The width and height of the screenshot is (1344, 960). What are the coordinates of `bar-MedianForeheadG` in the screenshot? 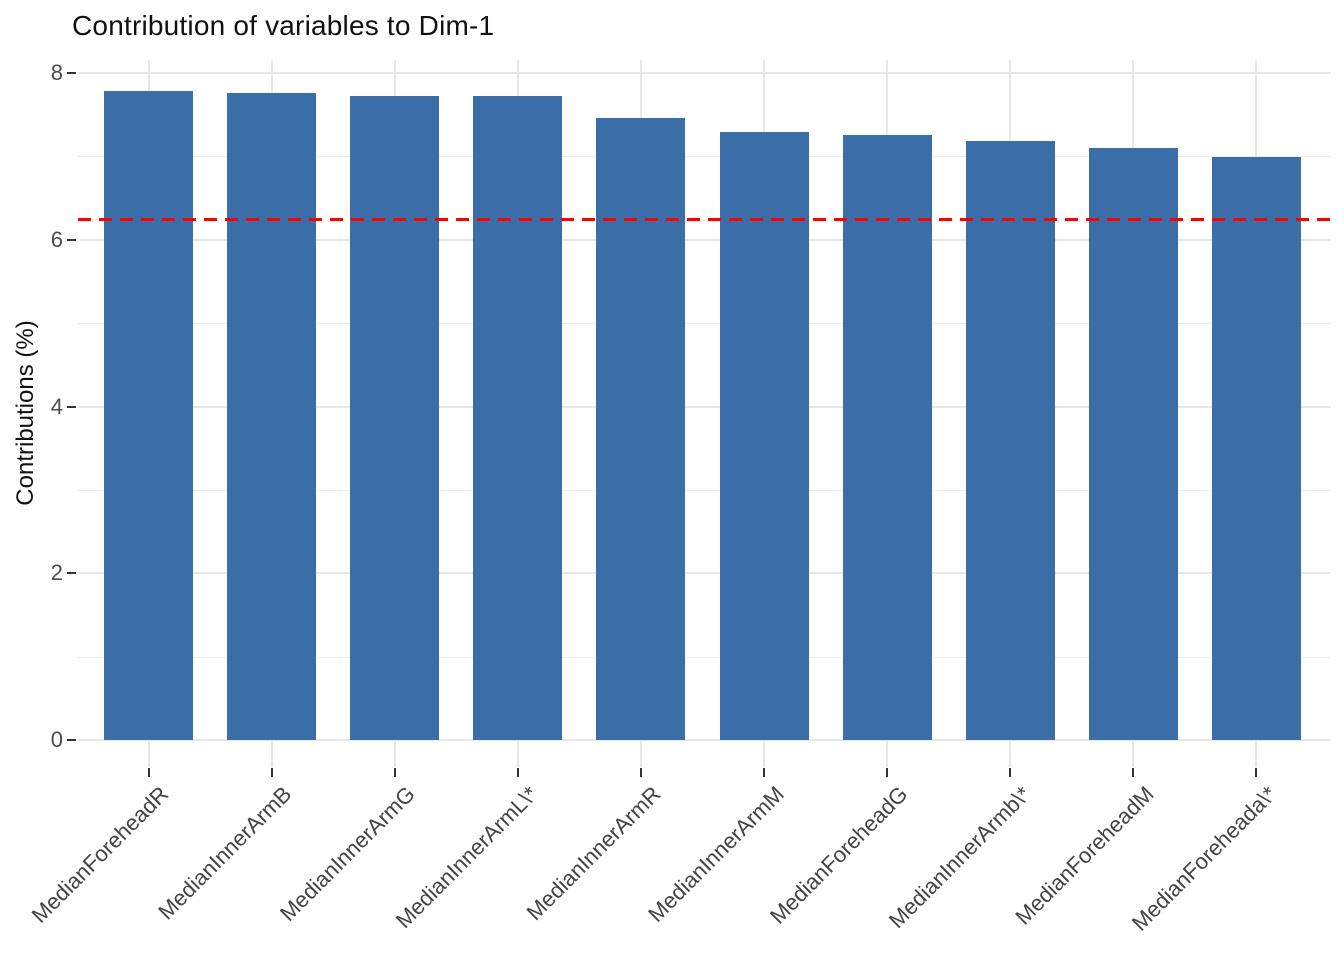 It's located at (887, 437).